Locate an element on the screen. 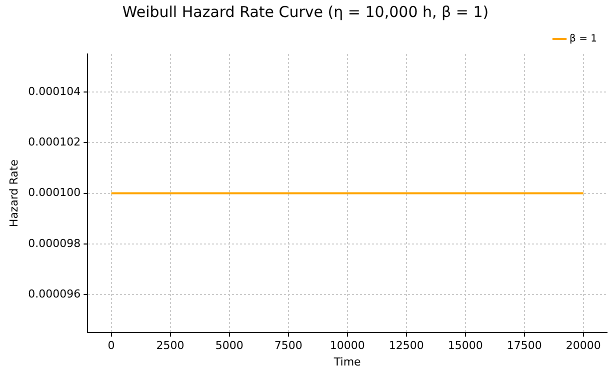  x-tick-label: 5000 is located at coordinates (229, 345).